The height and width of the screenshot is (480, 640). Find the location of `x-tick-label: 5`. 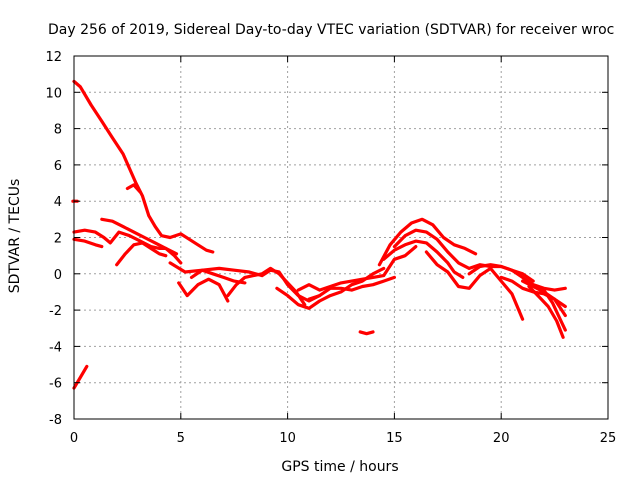

x-tick-label: 5 is located at coordinates (181, 438).